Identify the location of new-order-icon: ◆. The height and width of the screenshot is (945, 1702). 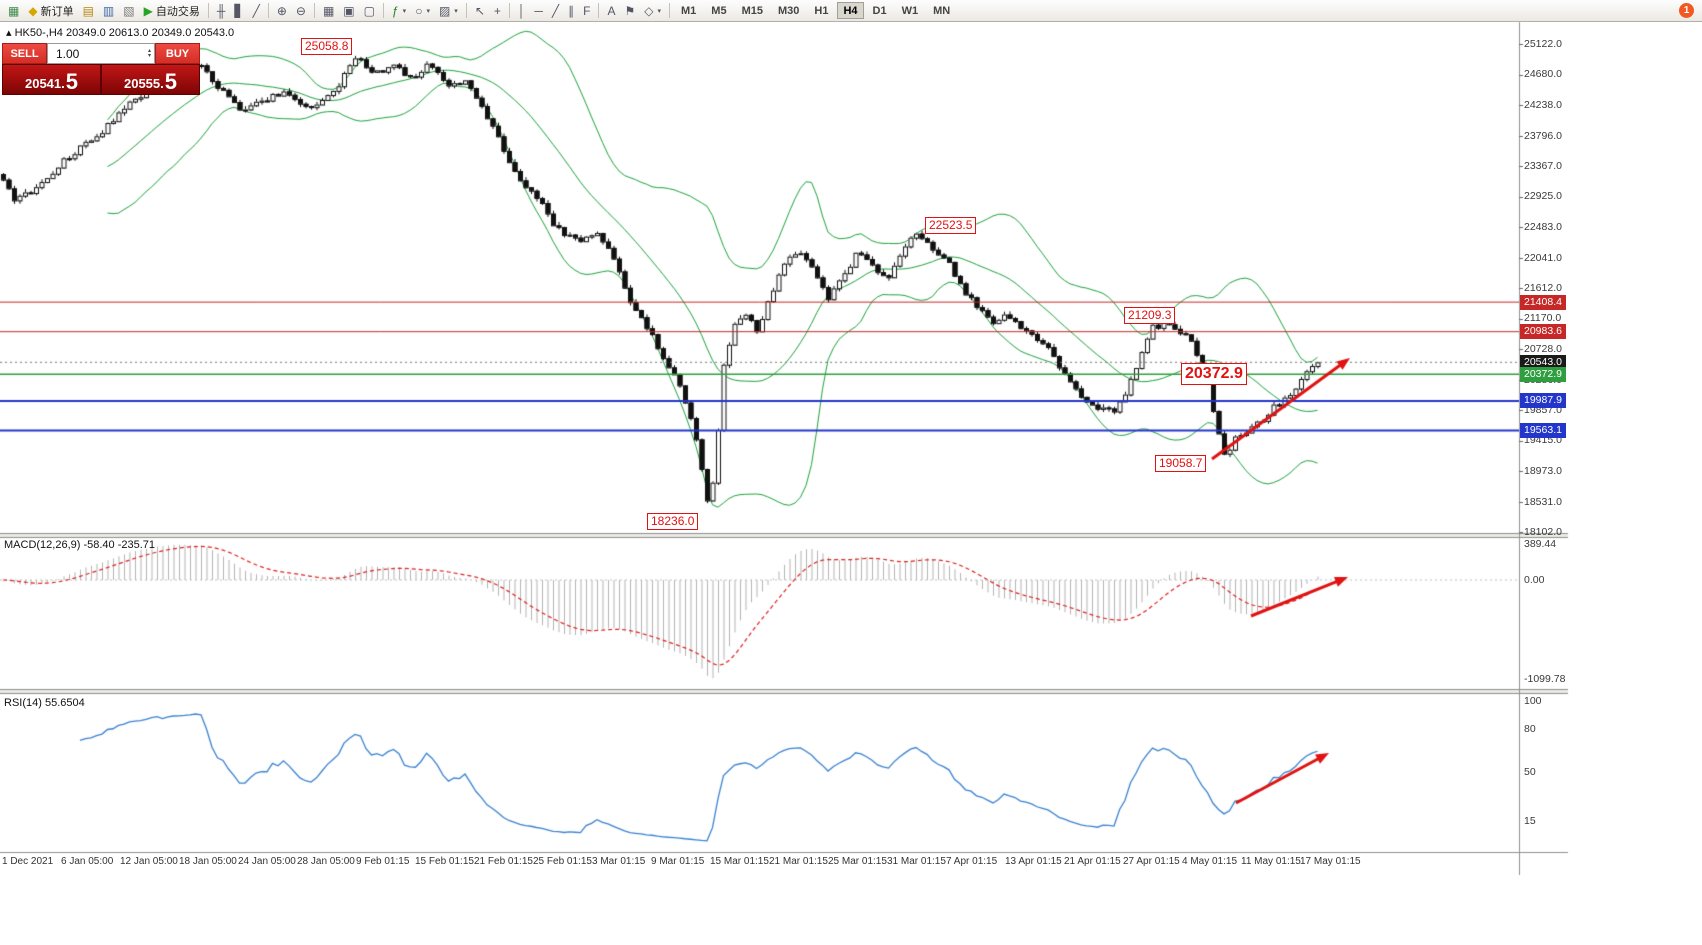
(33, 10).